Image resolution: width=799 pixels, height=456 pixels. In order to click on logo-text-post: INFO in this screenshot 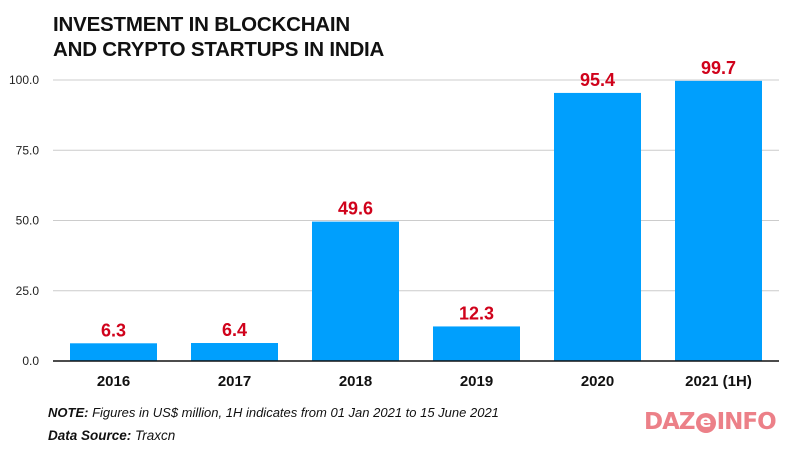, I will do `click(746, 422)`.